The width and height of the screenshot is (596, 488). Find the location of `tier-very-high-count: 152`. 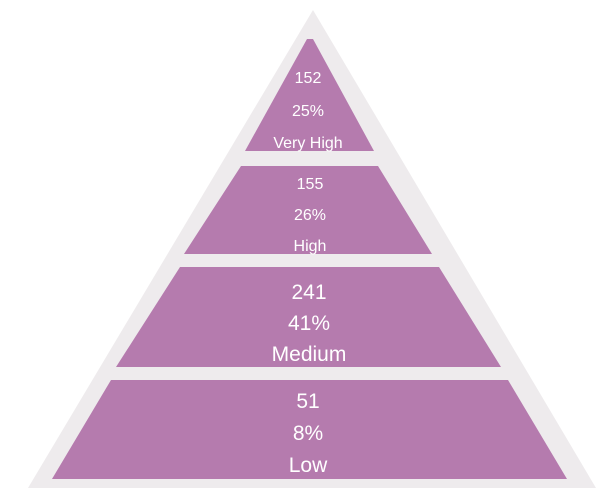

tier-very-high-count: 152 is located at coordinates (308, 78).